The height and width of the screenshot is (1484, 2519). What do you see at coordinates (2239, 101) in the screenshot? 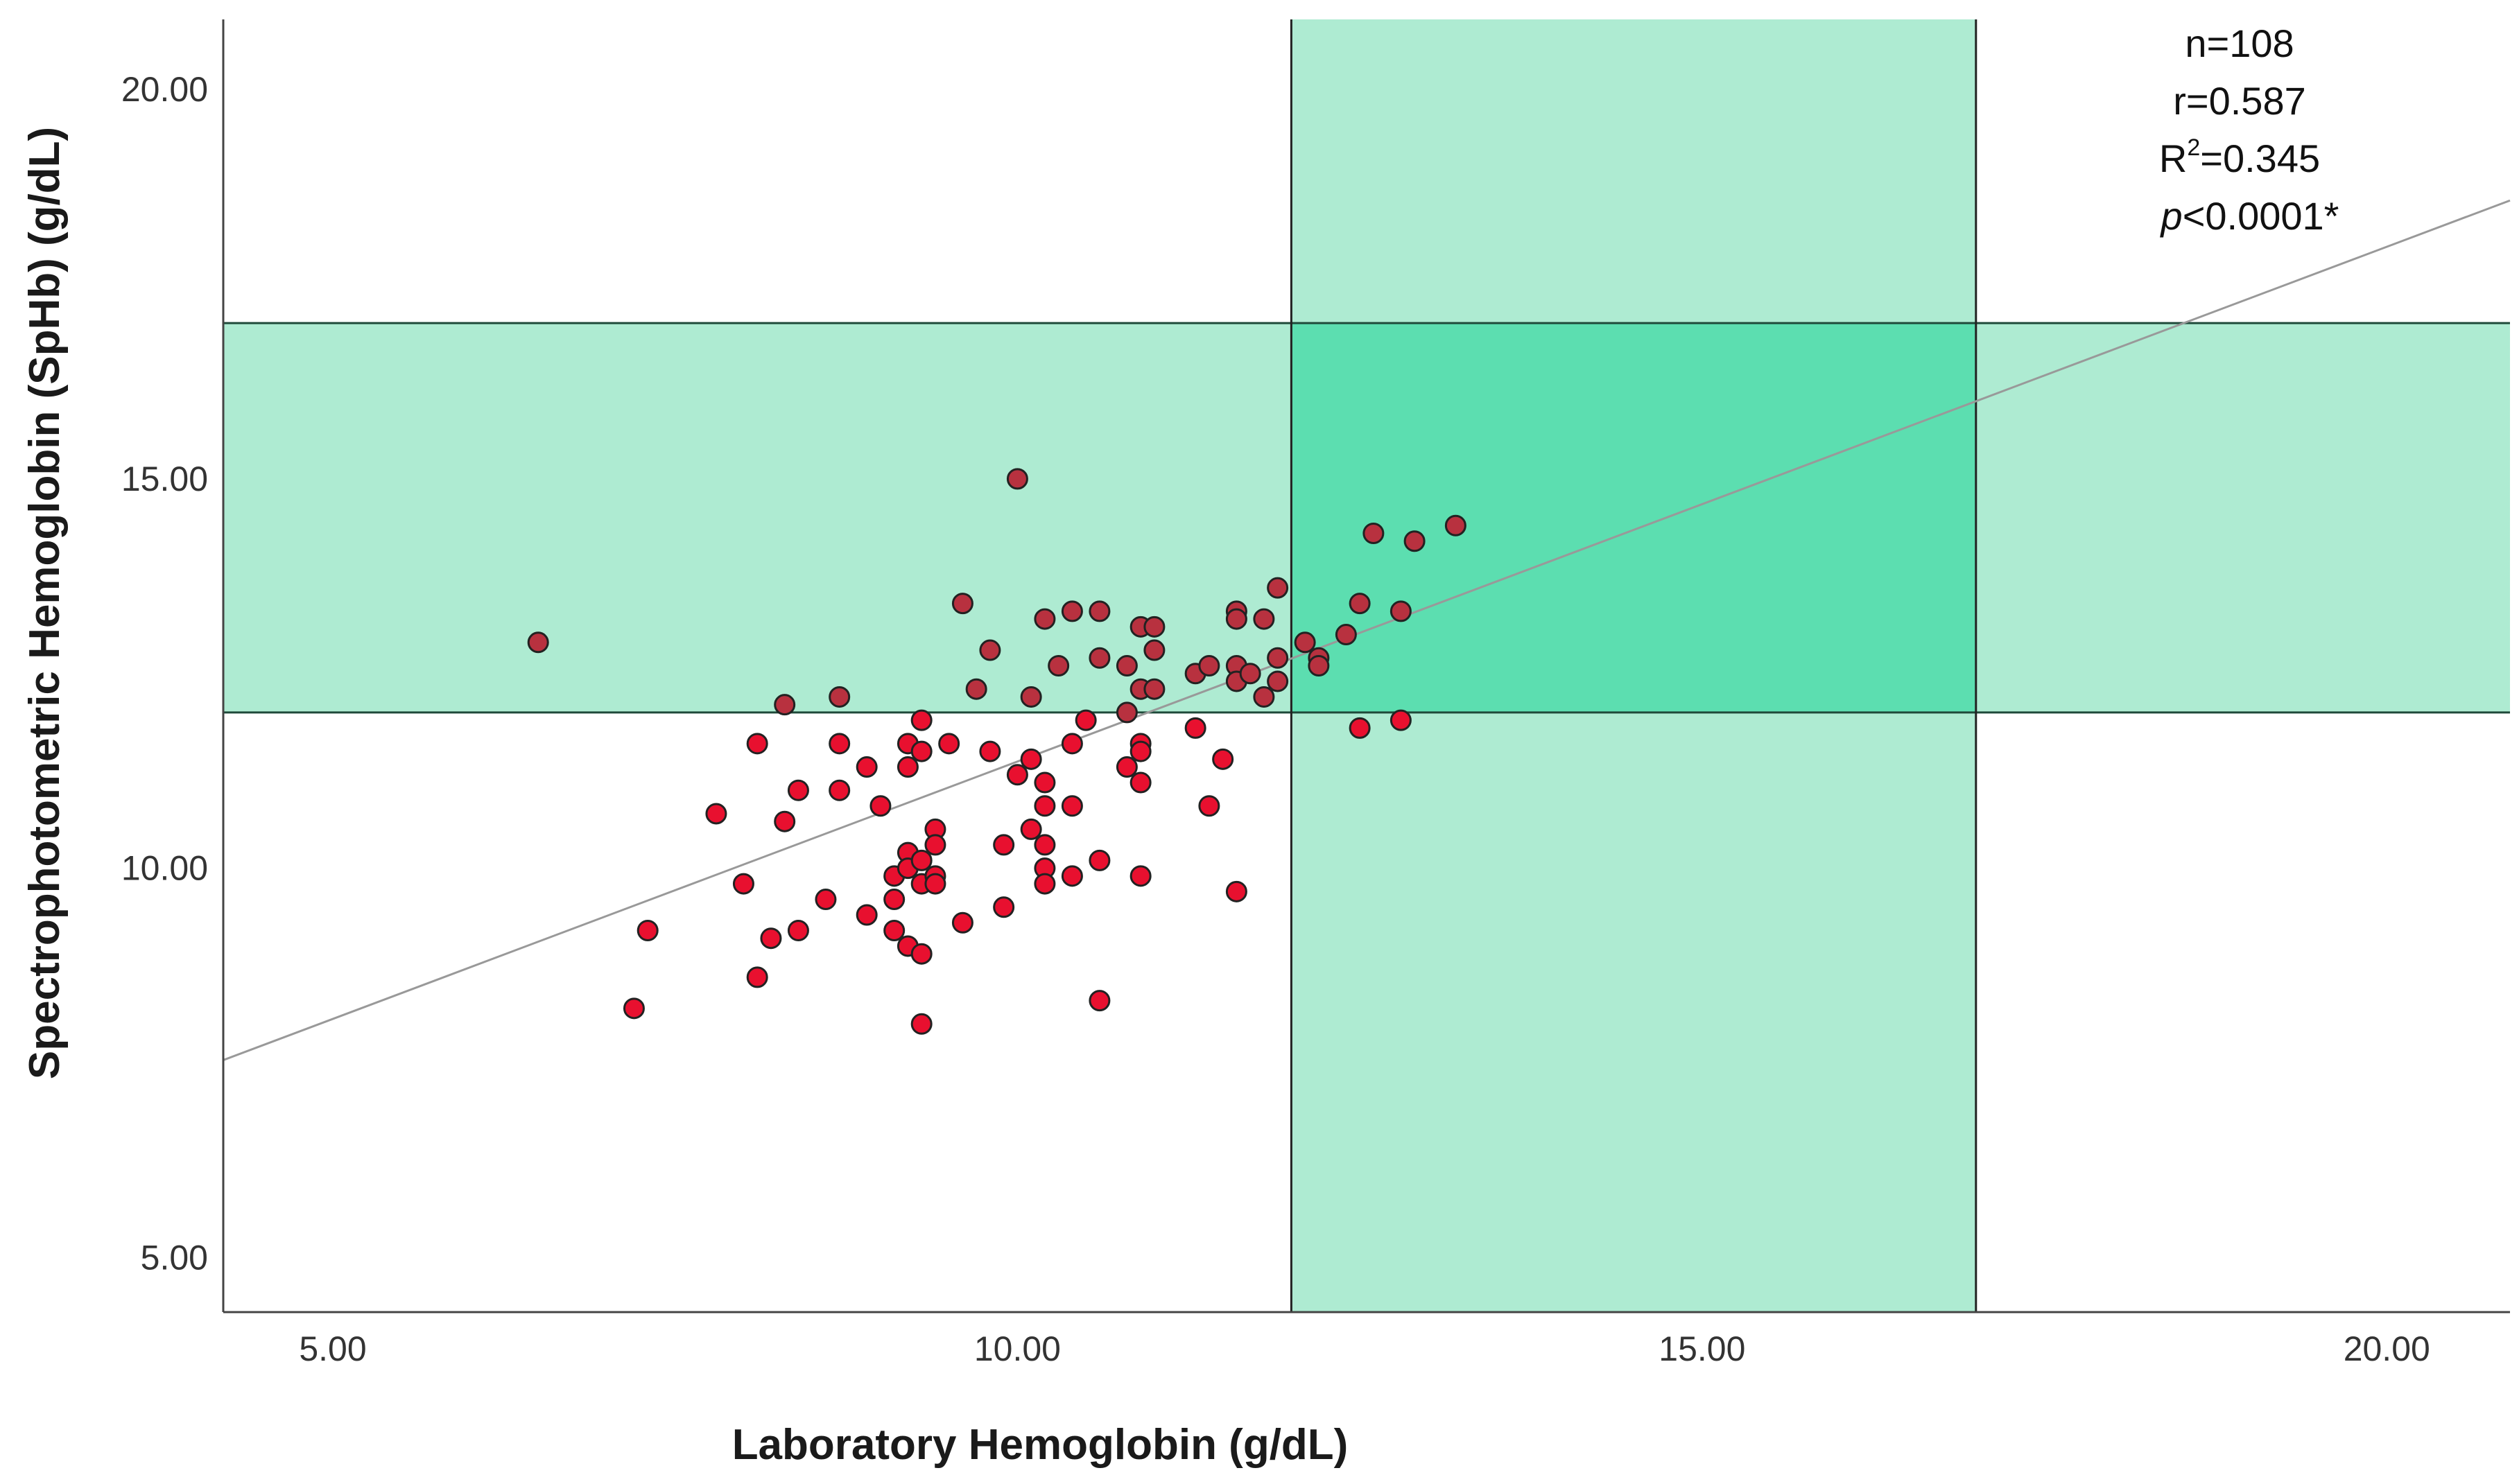
I see `stat-r: r=0.587` at bounding box center [2239, 101].